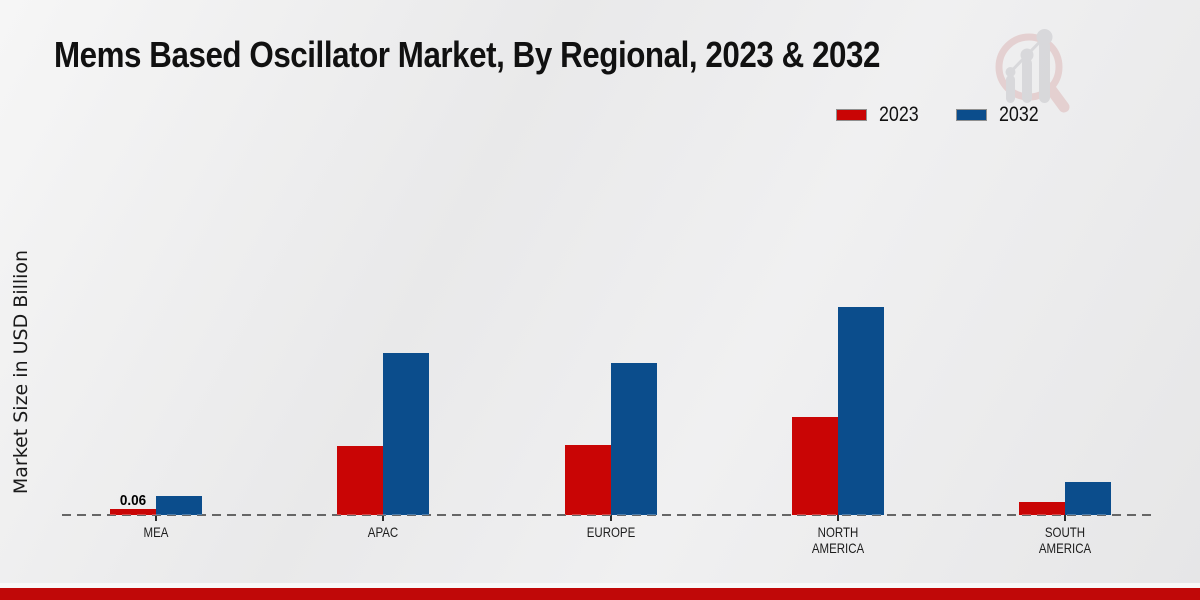 Image resolution: width=1200 pixels, height=600 pixels. Describe the element at coordinates (1042, 508) in the screenshot. I see `bar-2023-south-america` at that location.